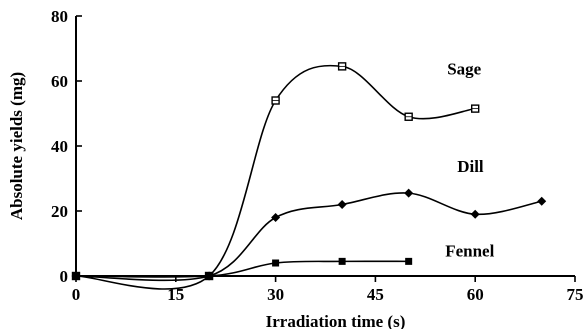 Image resolution: width=586 pixels, height=329 pixels. Describe the element at coordinates (375, 294) in the screenshot. I see `x-tick-label: 45` at that location.